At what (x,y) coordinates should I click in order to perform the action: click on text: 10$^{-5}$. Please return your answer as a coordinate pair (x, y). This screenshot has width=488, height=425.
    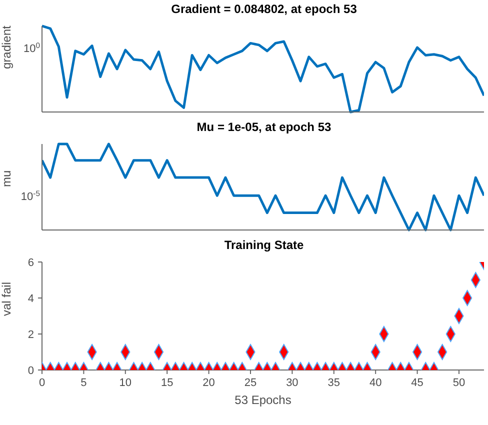
    Looking at the image, I should click on (30, 195).